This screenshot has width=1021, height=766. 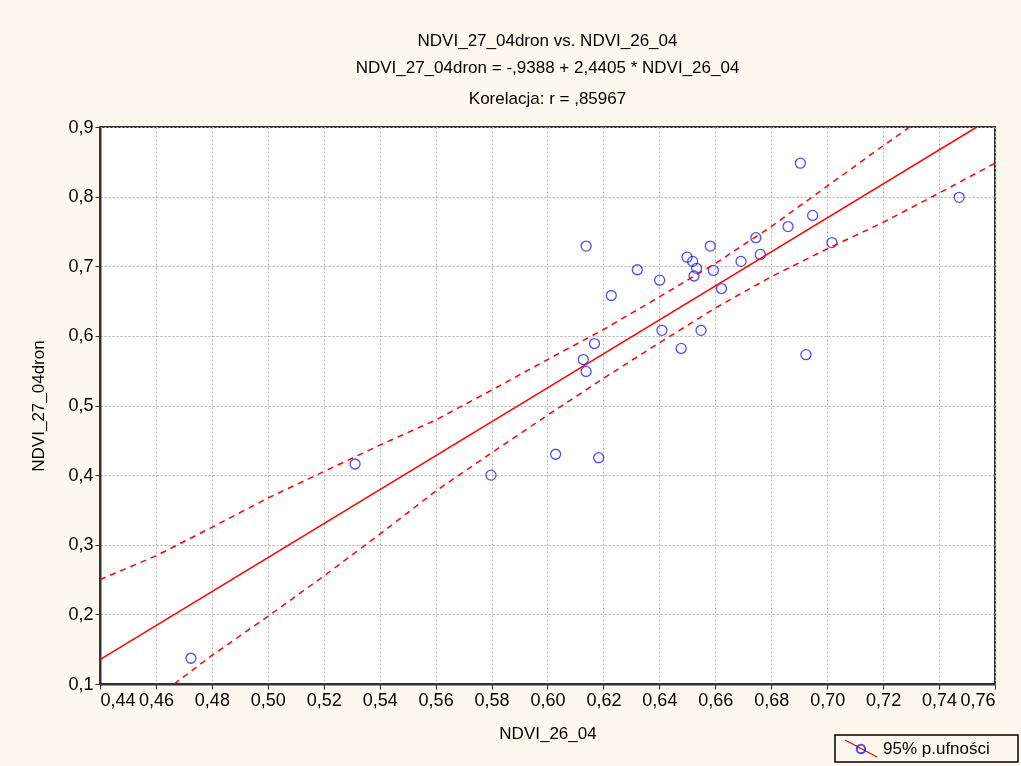 I want to click on x-tick-label: 0,50, so click(x=268, y=699).